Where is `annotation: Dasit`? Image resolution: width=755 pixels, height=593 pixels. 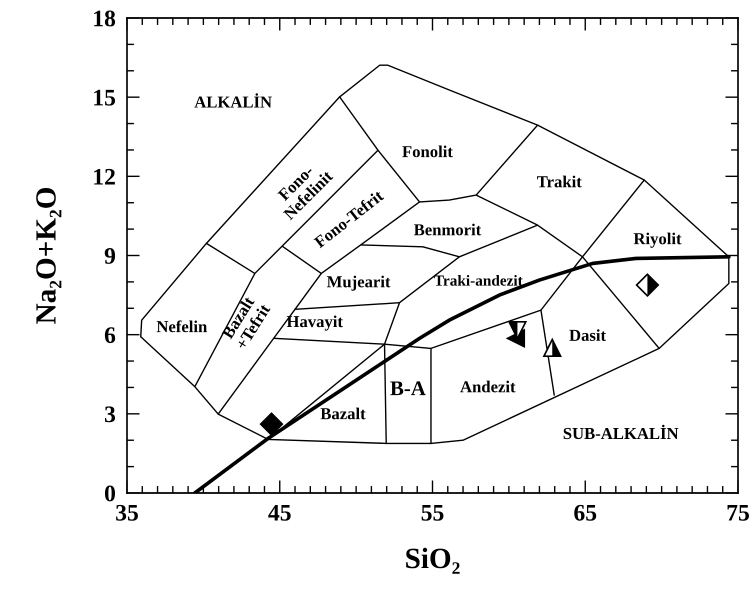
annotation: Dasit is located at coordinates (587, 335).